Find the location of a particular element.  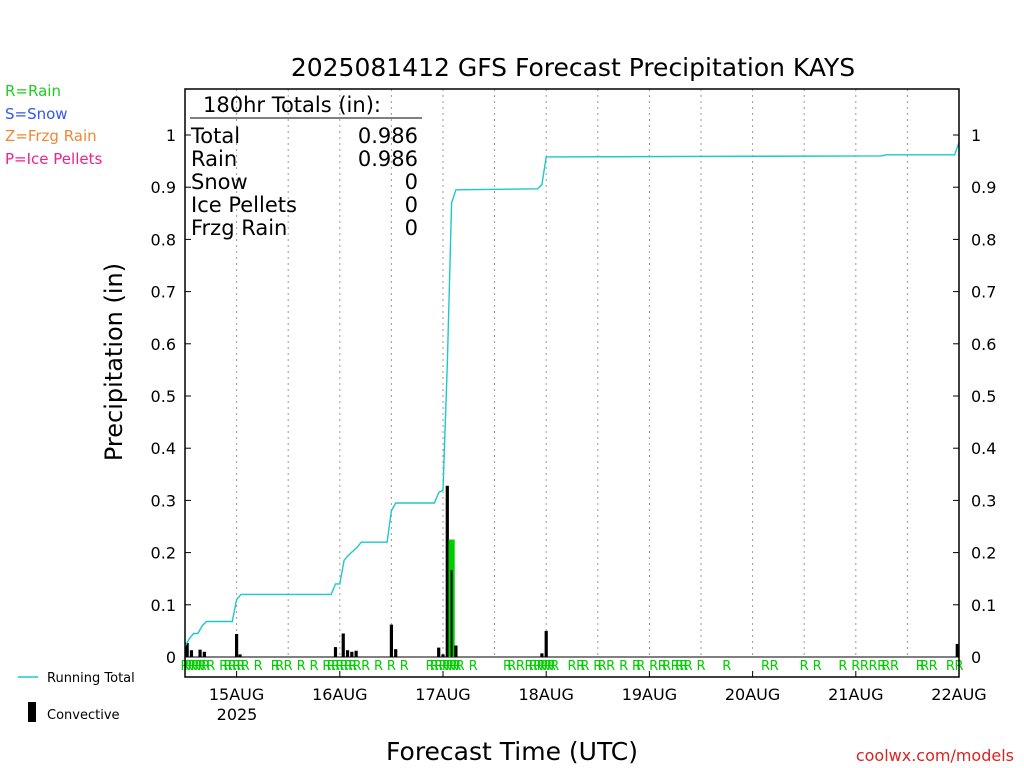

totals-value-total: 0.986 is located at coordinates (388, 136).